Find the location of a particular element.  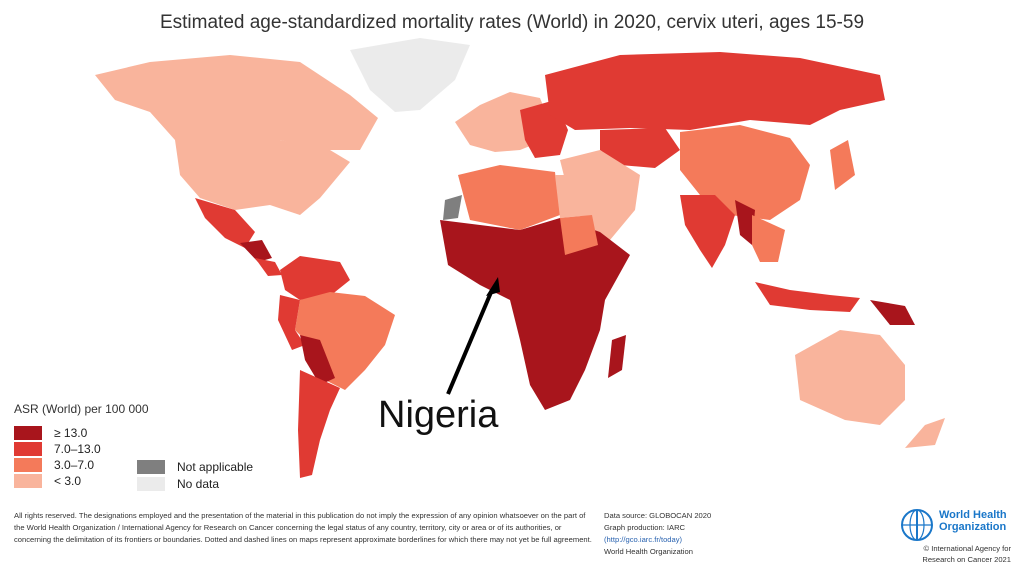

region-india is located at coordinates (707, 231).